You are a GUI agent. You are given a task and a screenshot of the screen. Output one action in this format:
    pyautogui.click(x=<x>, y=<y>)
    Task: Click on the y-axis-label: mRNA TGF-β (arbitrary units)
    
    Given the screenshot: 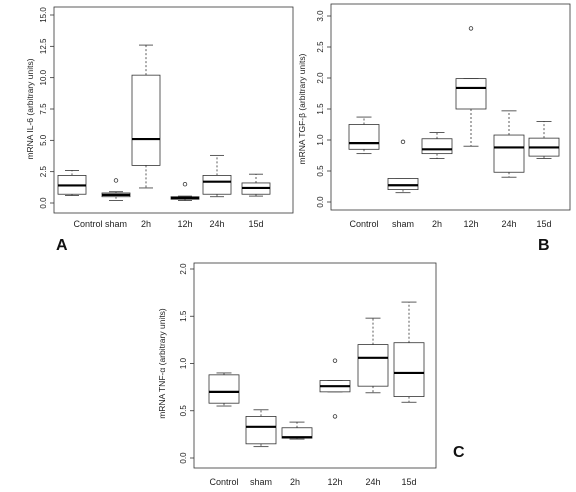 What is the action you would take?
    pyautogui.click(x=302, y=108)
    